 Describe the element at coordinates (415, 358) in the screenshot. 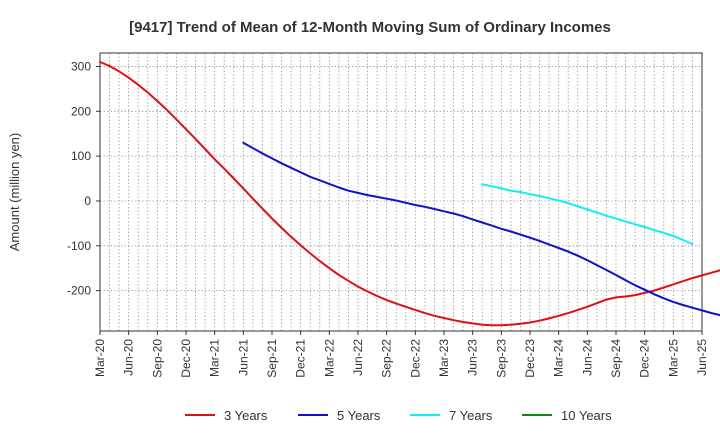

I see `x-tick-label: Dec-22` at that location.